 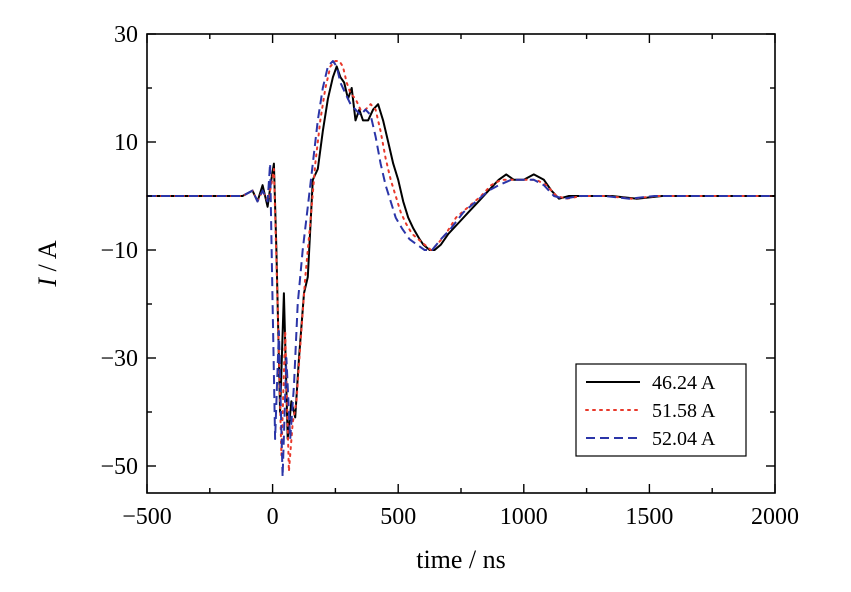 I want to click on y-tick-label: −30, so click(x=119, y=359).